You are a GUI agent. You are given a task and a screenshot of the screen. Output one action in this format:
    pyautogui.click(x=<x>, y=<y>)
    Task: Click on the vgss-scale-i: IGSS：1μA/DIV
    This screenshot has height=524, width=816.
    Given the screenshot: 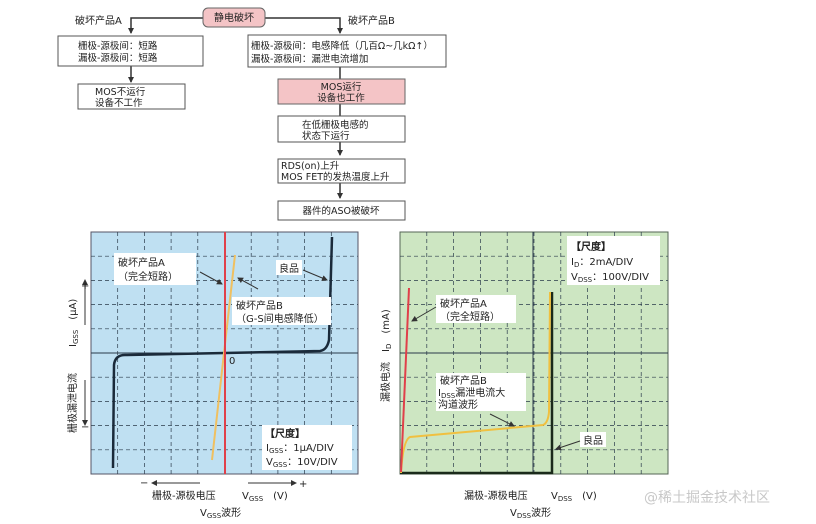 What is the action you would take?
    pyautogui.click(x=300, y=449)
    